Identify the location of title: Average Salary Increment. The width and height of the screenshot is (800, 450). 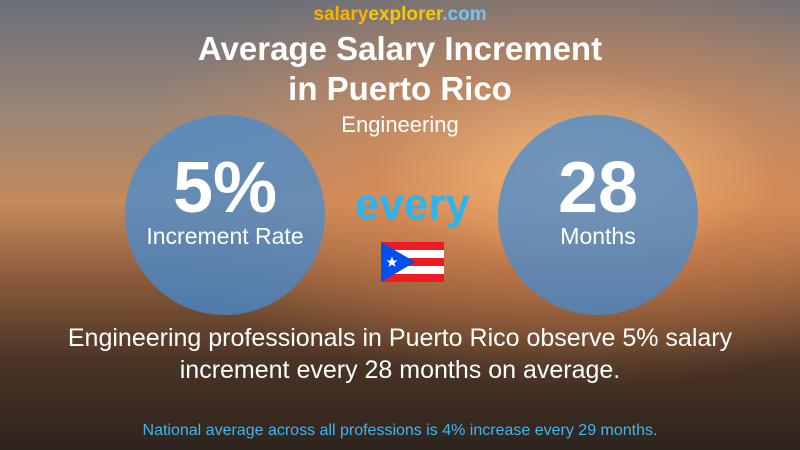
(400, 48).